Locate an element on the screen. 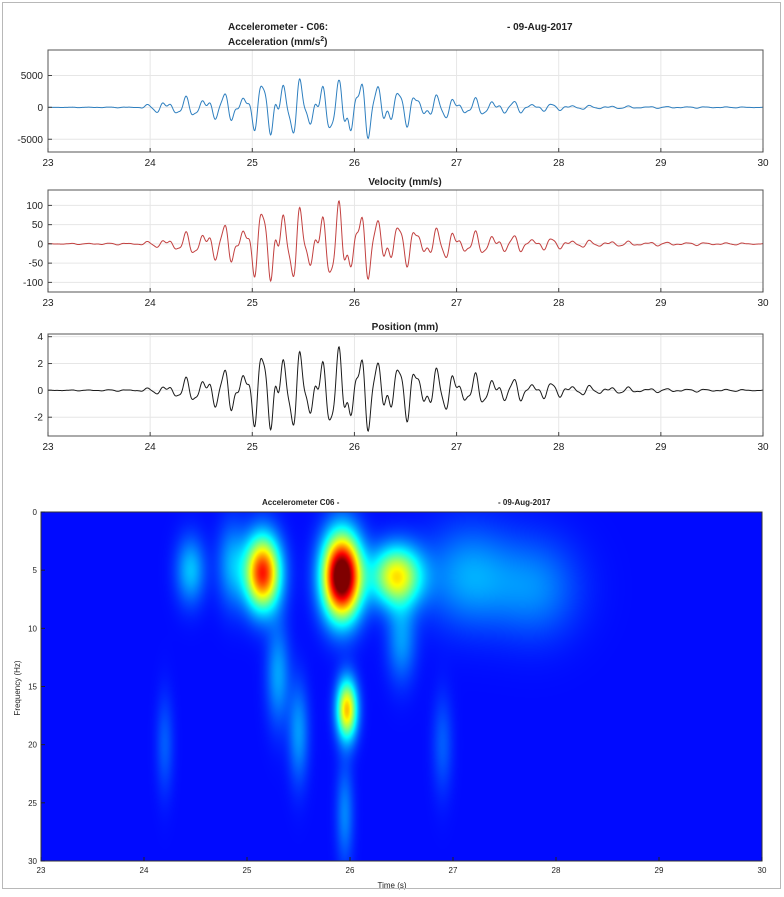  velocity-xtick-label: 28 is located at coordinates (559, 303).